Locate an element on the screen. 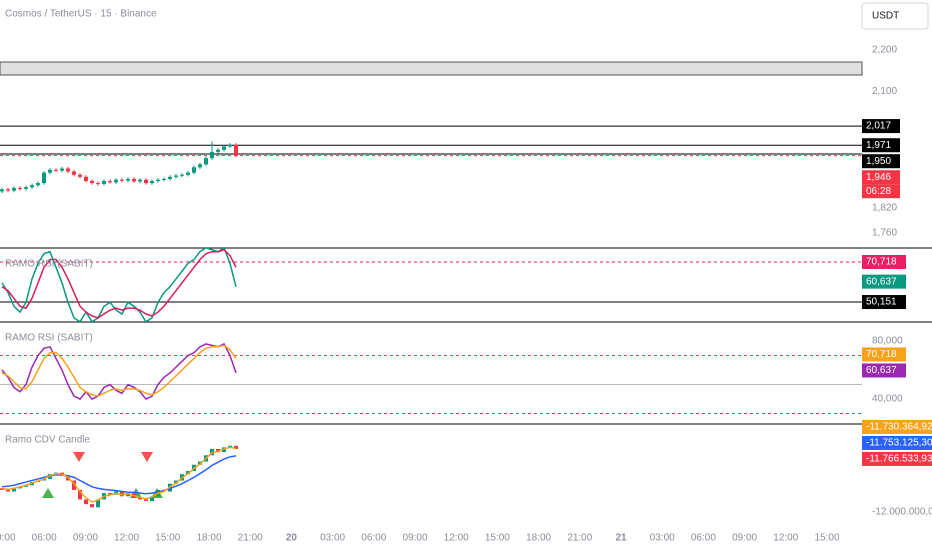 The height and width of the screenshot is (550, 932). currency-box is located at coordinates (895, 16).